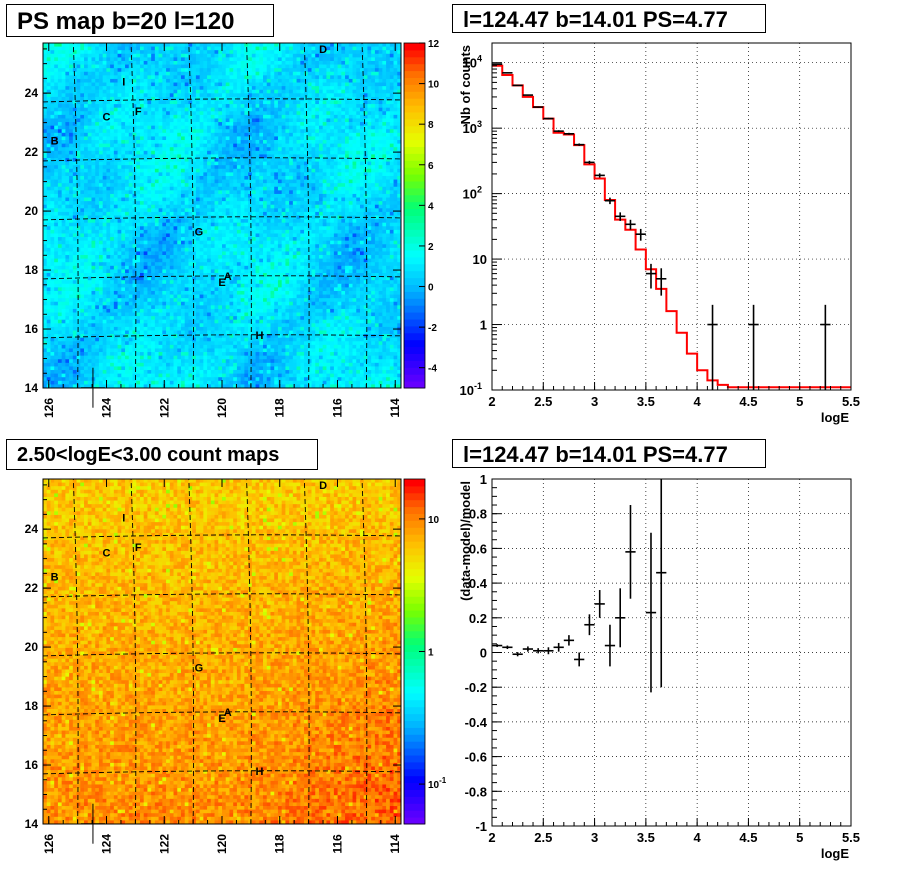  What do you see at coordinates (483, 653) in the screenshot?
I see `y-tick-label: 0` at bounding box center [483, 653].